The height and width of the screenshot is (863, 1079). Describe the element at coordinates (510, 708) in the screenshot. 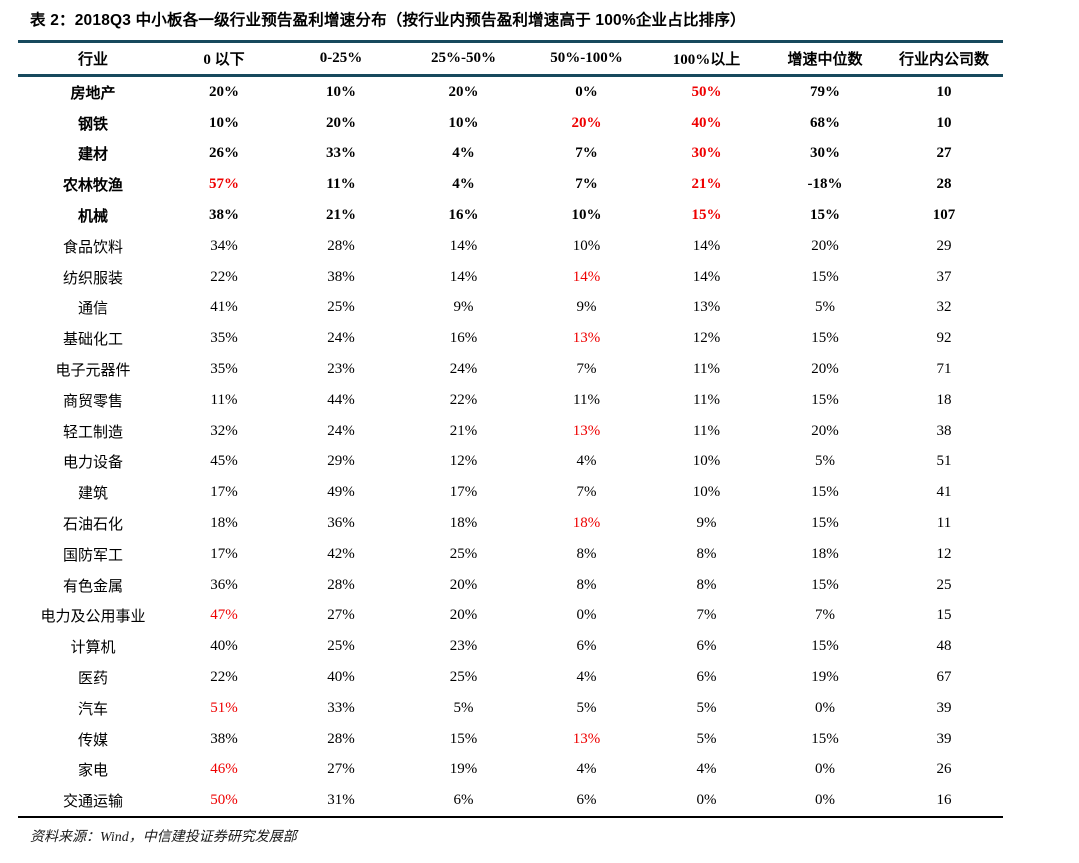

I see `table-row: 汽车 51% 33% 5% 5% 5% 0% 39` at that location.